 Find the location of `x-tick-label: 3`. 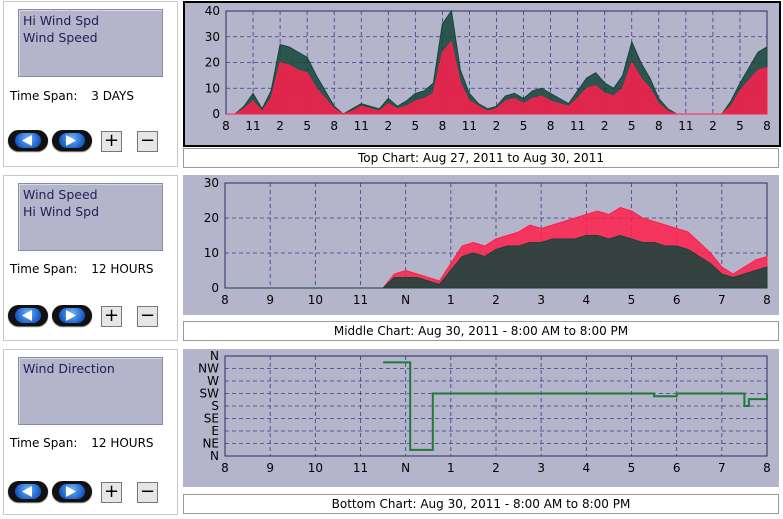

x-tick-label: 3 is located at coordinates (541, 468).